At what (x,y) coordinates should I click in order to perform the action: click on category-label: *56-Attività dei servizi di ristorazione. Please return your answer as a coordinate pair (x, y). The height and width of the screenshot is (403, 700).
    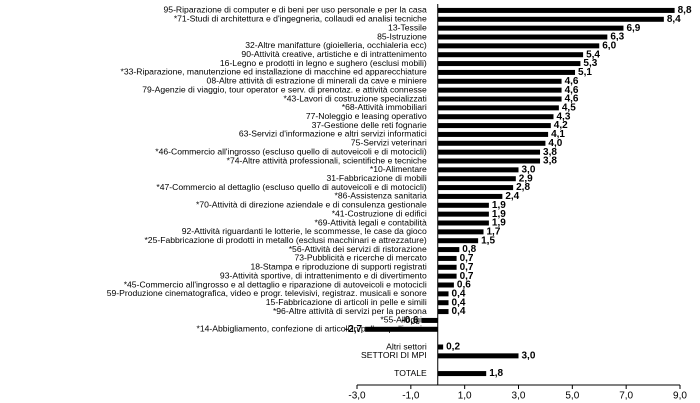
    Looking at the image, I should click on (358, 249).